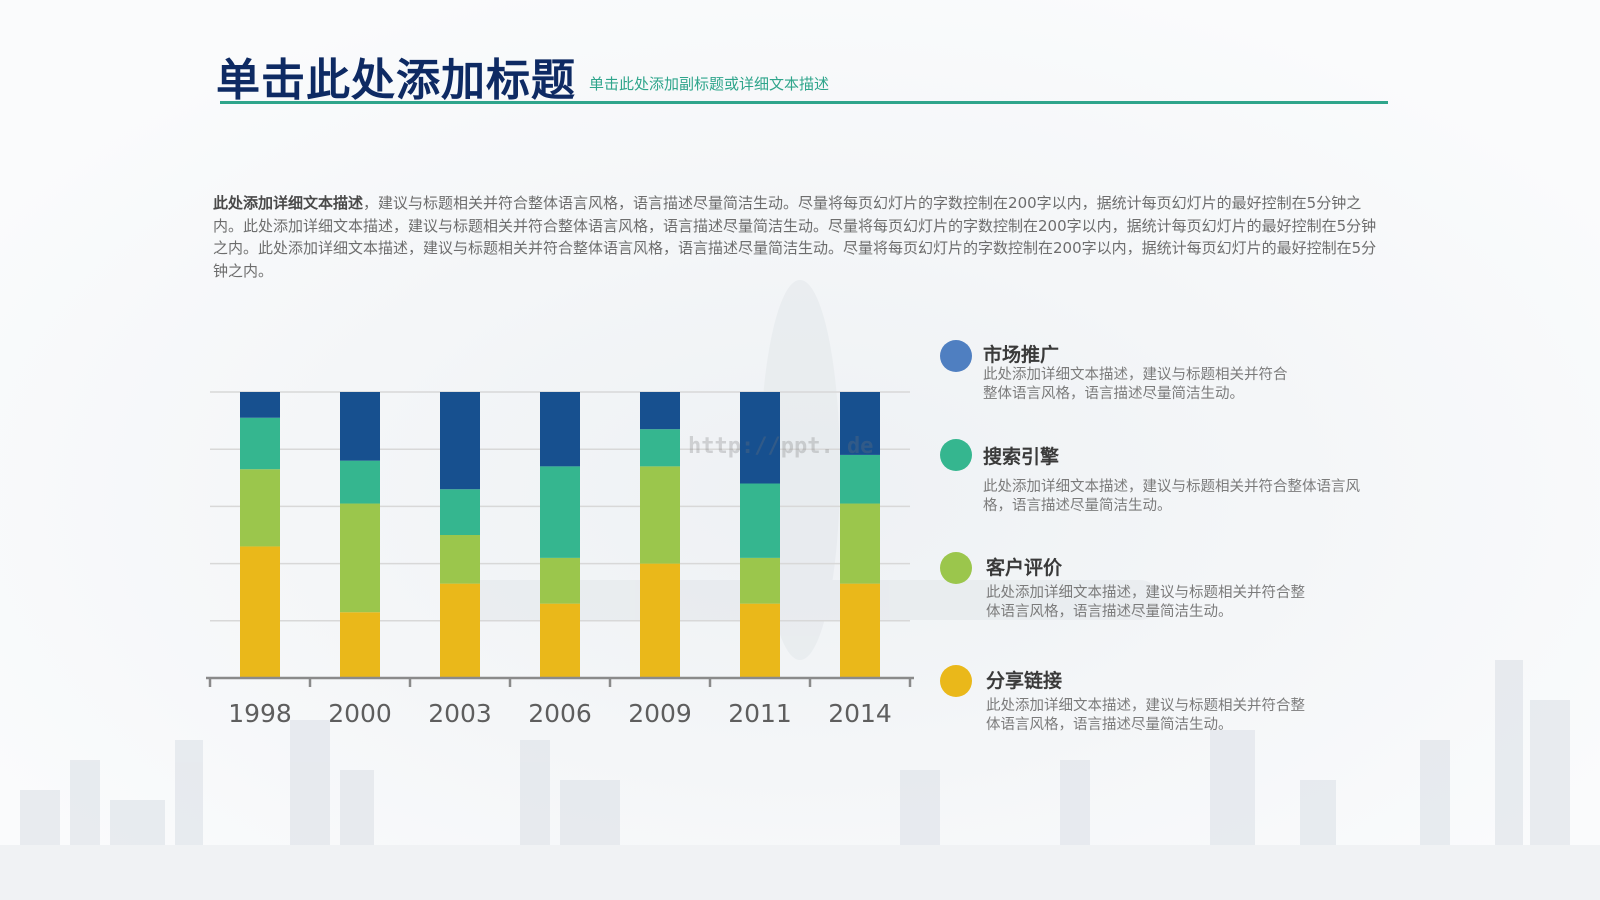 The height and width of the screenshot is (900, 1600). I want to click on legend-title-market: 市场推广, so click(1021, 355).